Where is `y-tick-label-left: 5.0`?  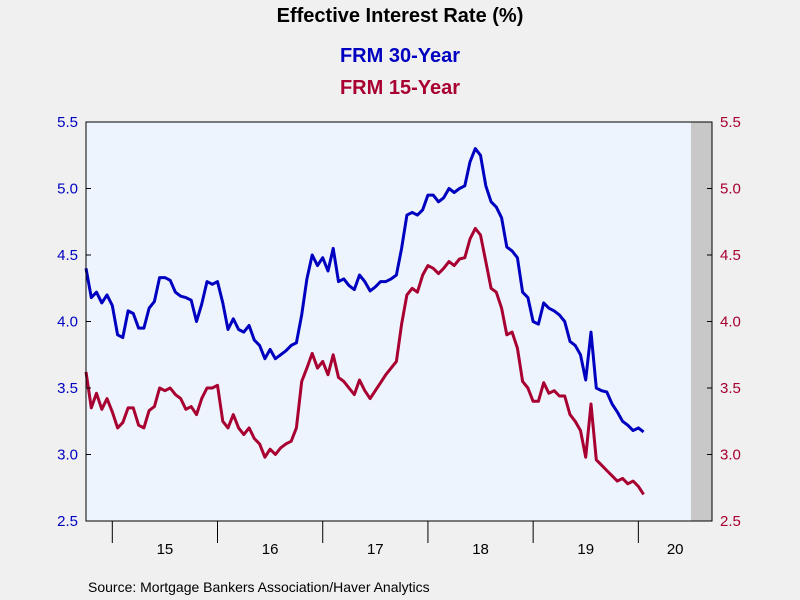
y-tick-label-left: 5.0 is located at coordinates (67, 189).